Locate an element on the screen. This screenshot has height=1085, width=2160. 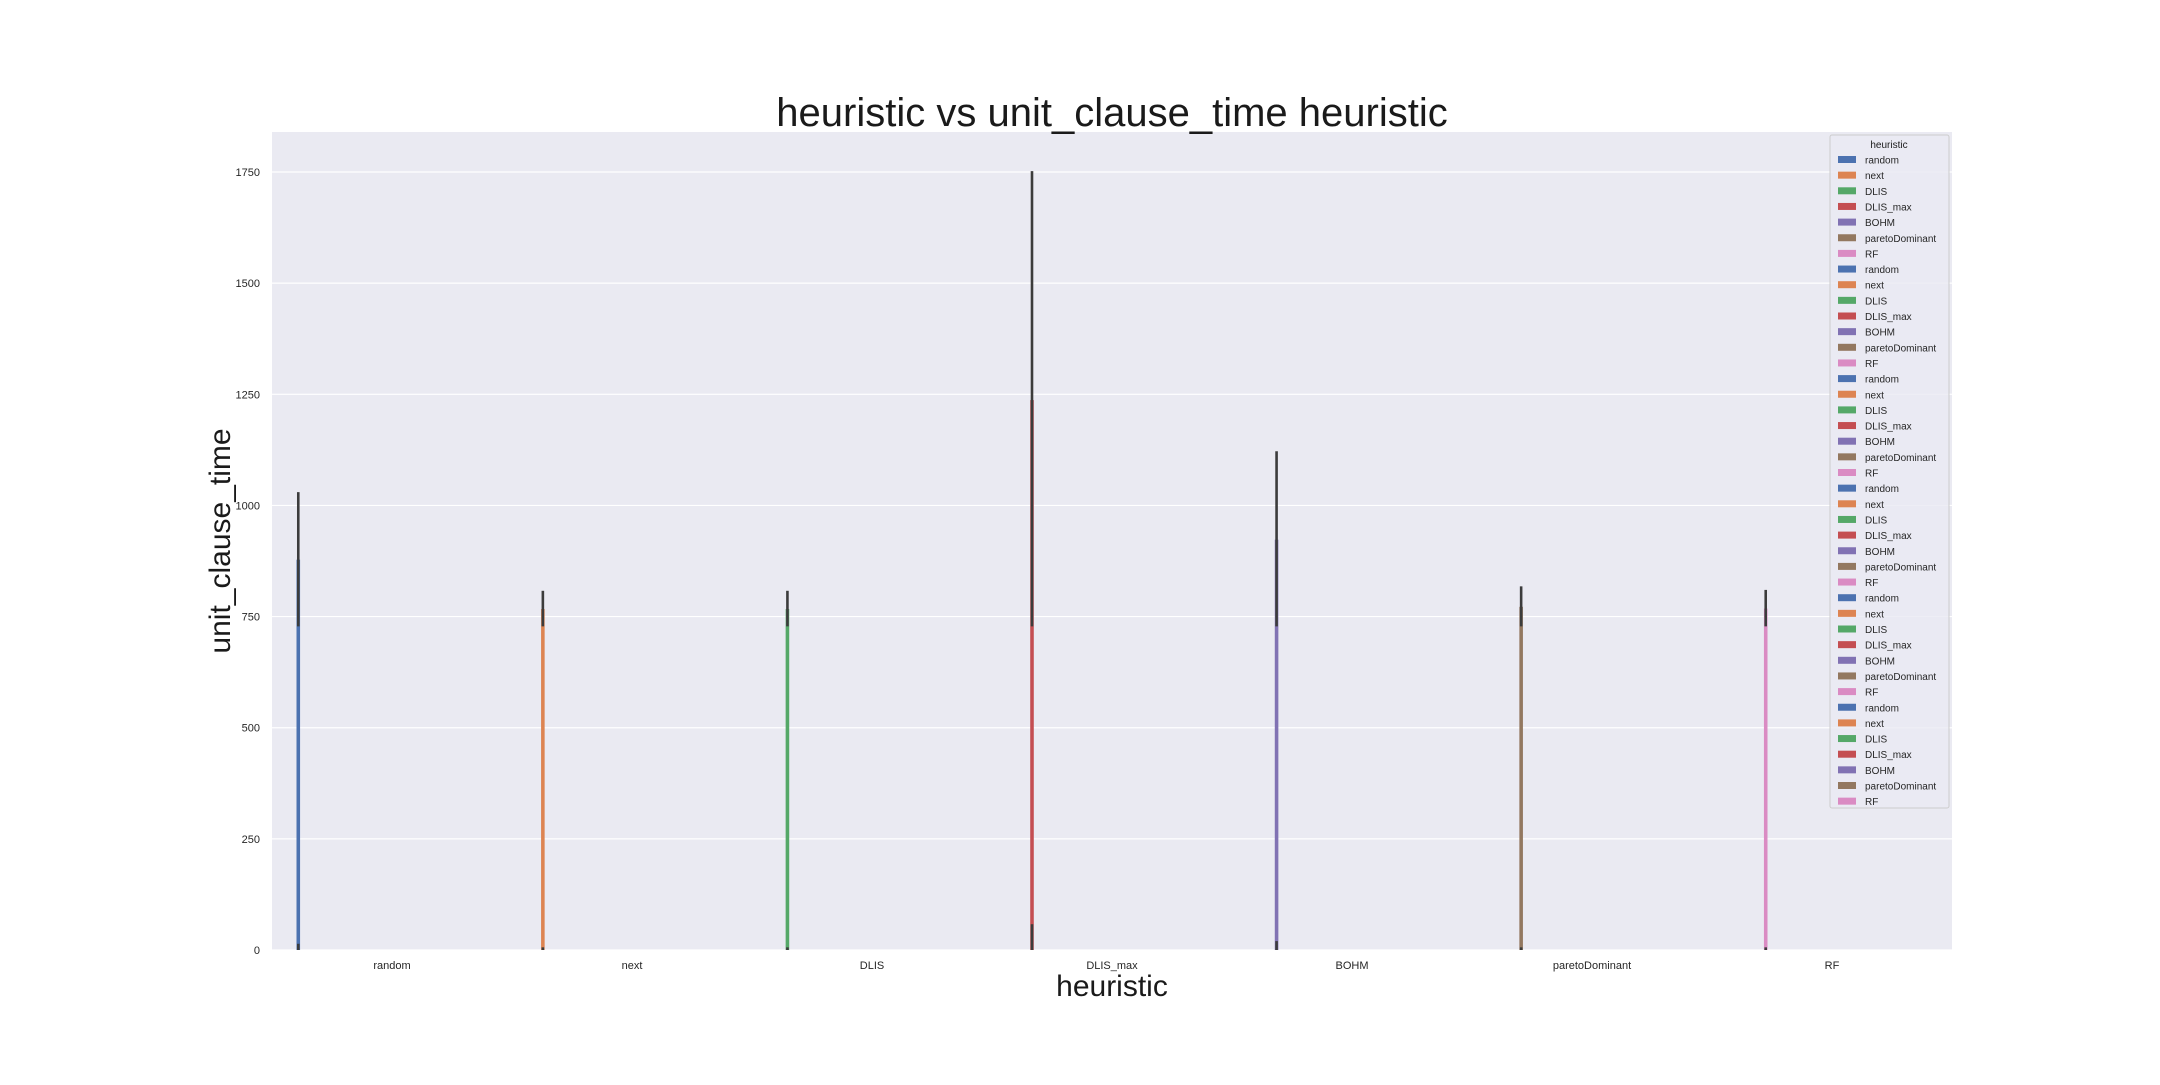
x-tick-label: random is located at coordinates (391, 966).